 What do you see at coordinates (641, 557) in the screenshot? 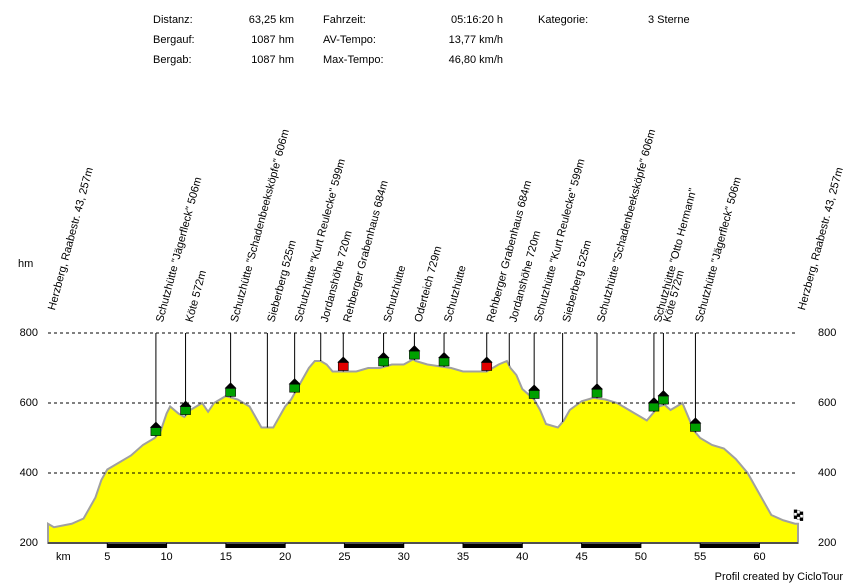
I see `x-tick-label: 50` at bounding box center [641, 557].